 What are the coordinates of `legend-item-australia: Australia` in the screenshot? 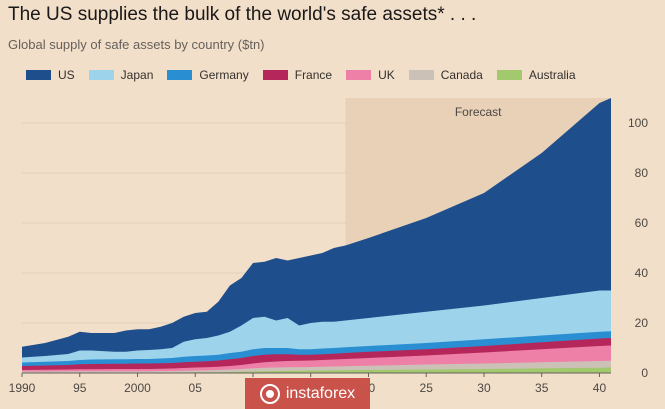 It's located at (536, 75).